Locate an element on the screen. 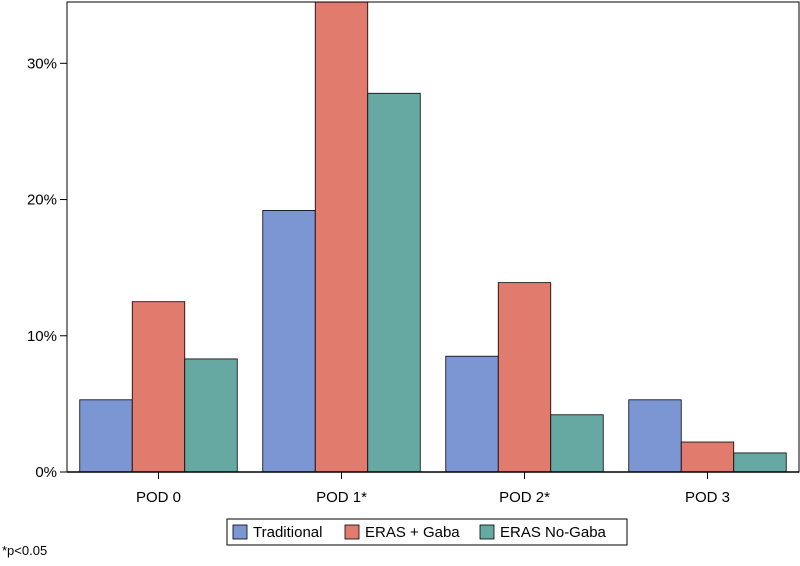 This screenshot has height=566, width=800. legend-swatch-traditional is located at coordinates (240, 532).